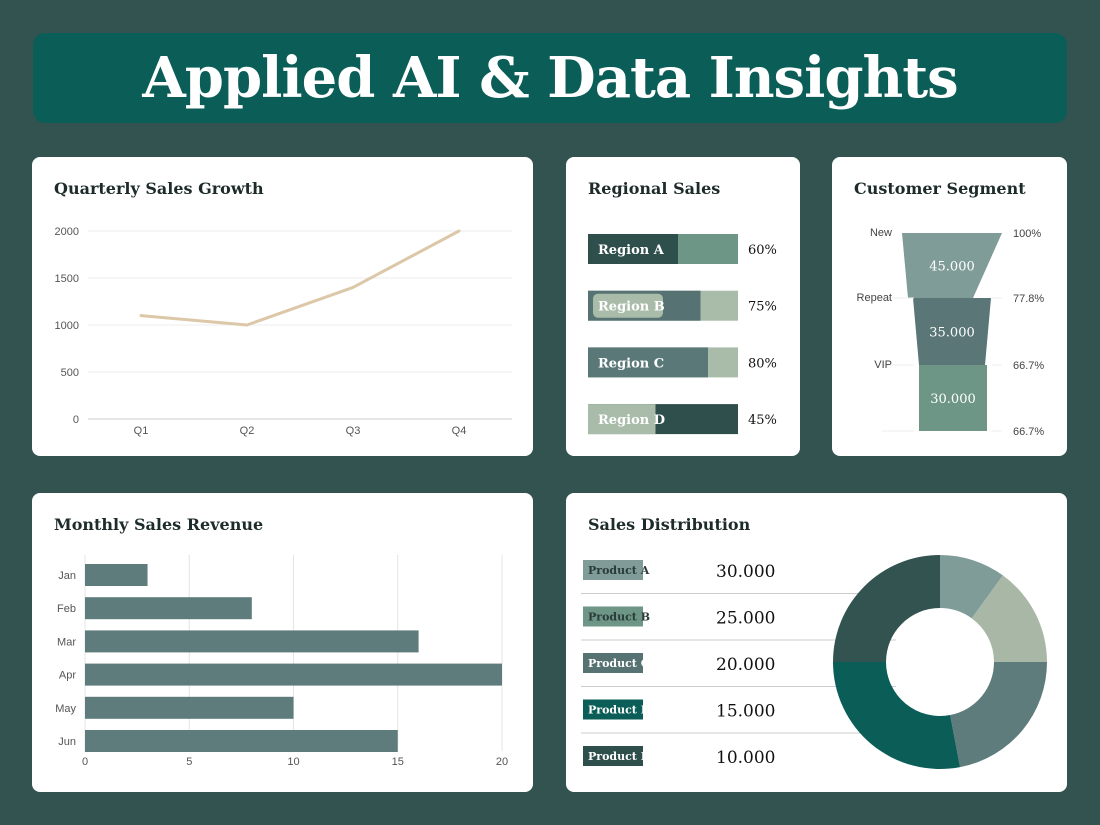 Image resolution: width=1100 pixels, height=825 pixels. What do you see at coordinates (67, 742) in the screenshot?
I see `y-tick-label: Jun` at bounding box center [67, 742].